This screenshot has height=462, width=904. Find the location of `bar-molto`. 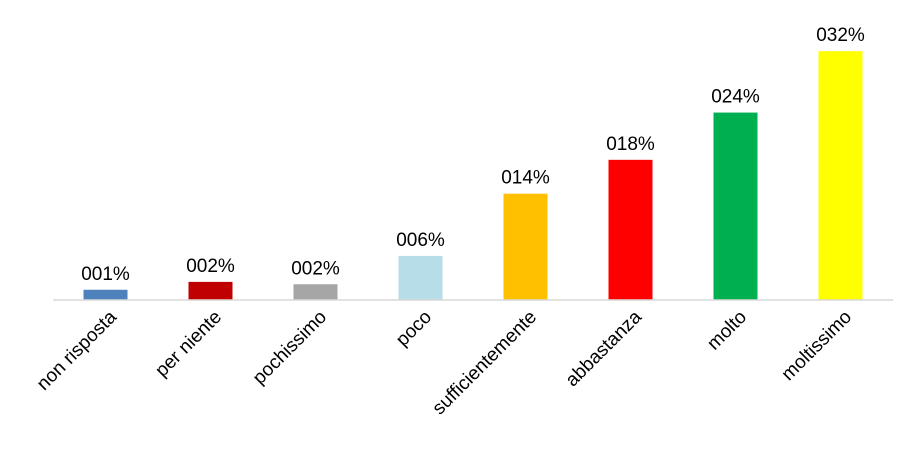

bar-molto is located at coordinates (735, 206).